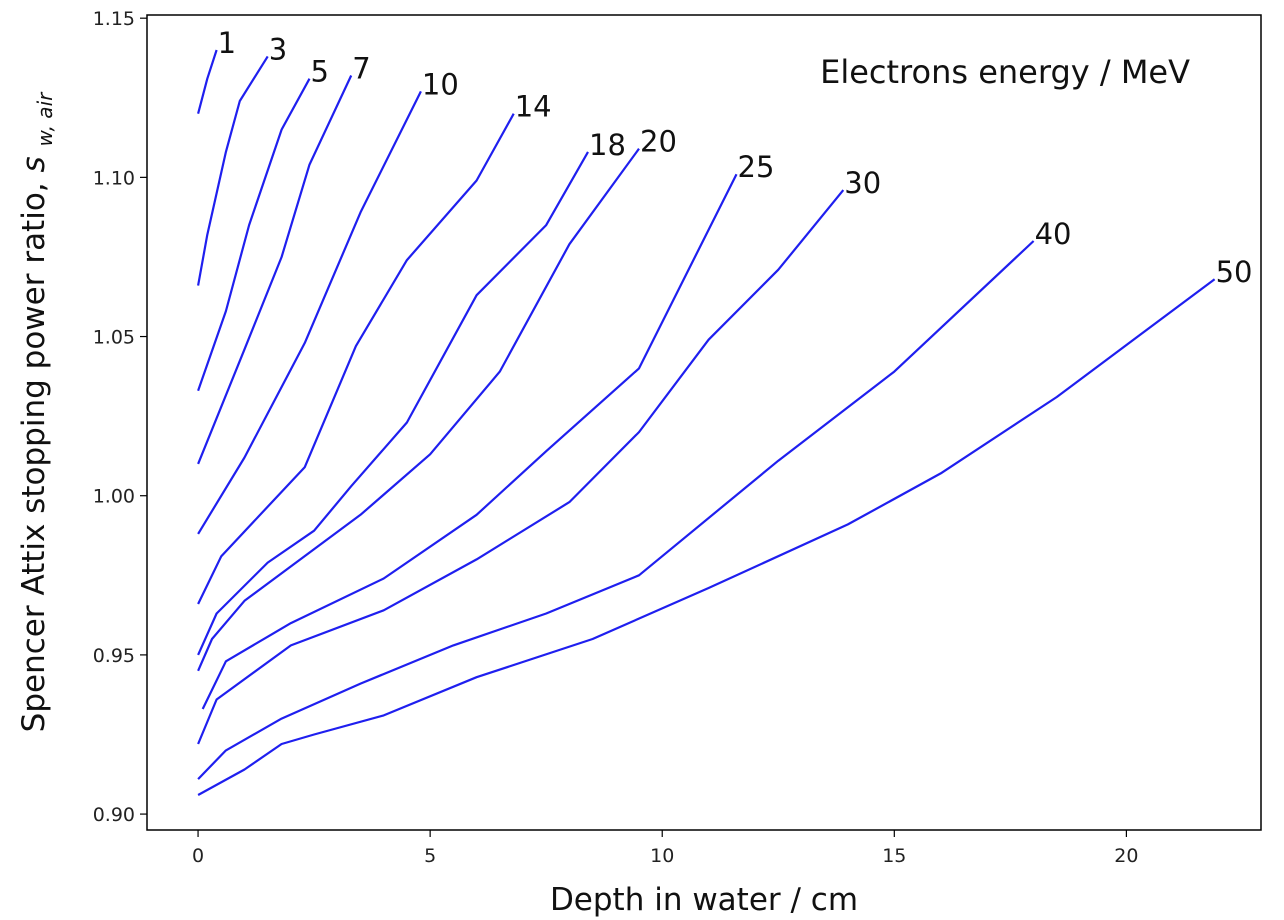 This screenshot has height=920, width=1284. Describe the element at coordinates (662, 856) in the screenshot. I see `x-tick-label: 10` at that location.